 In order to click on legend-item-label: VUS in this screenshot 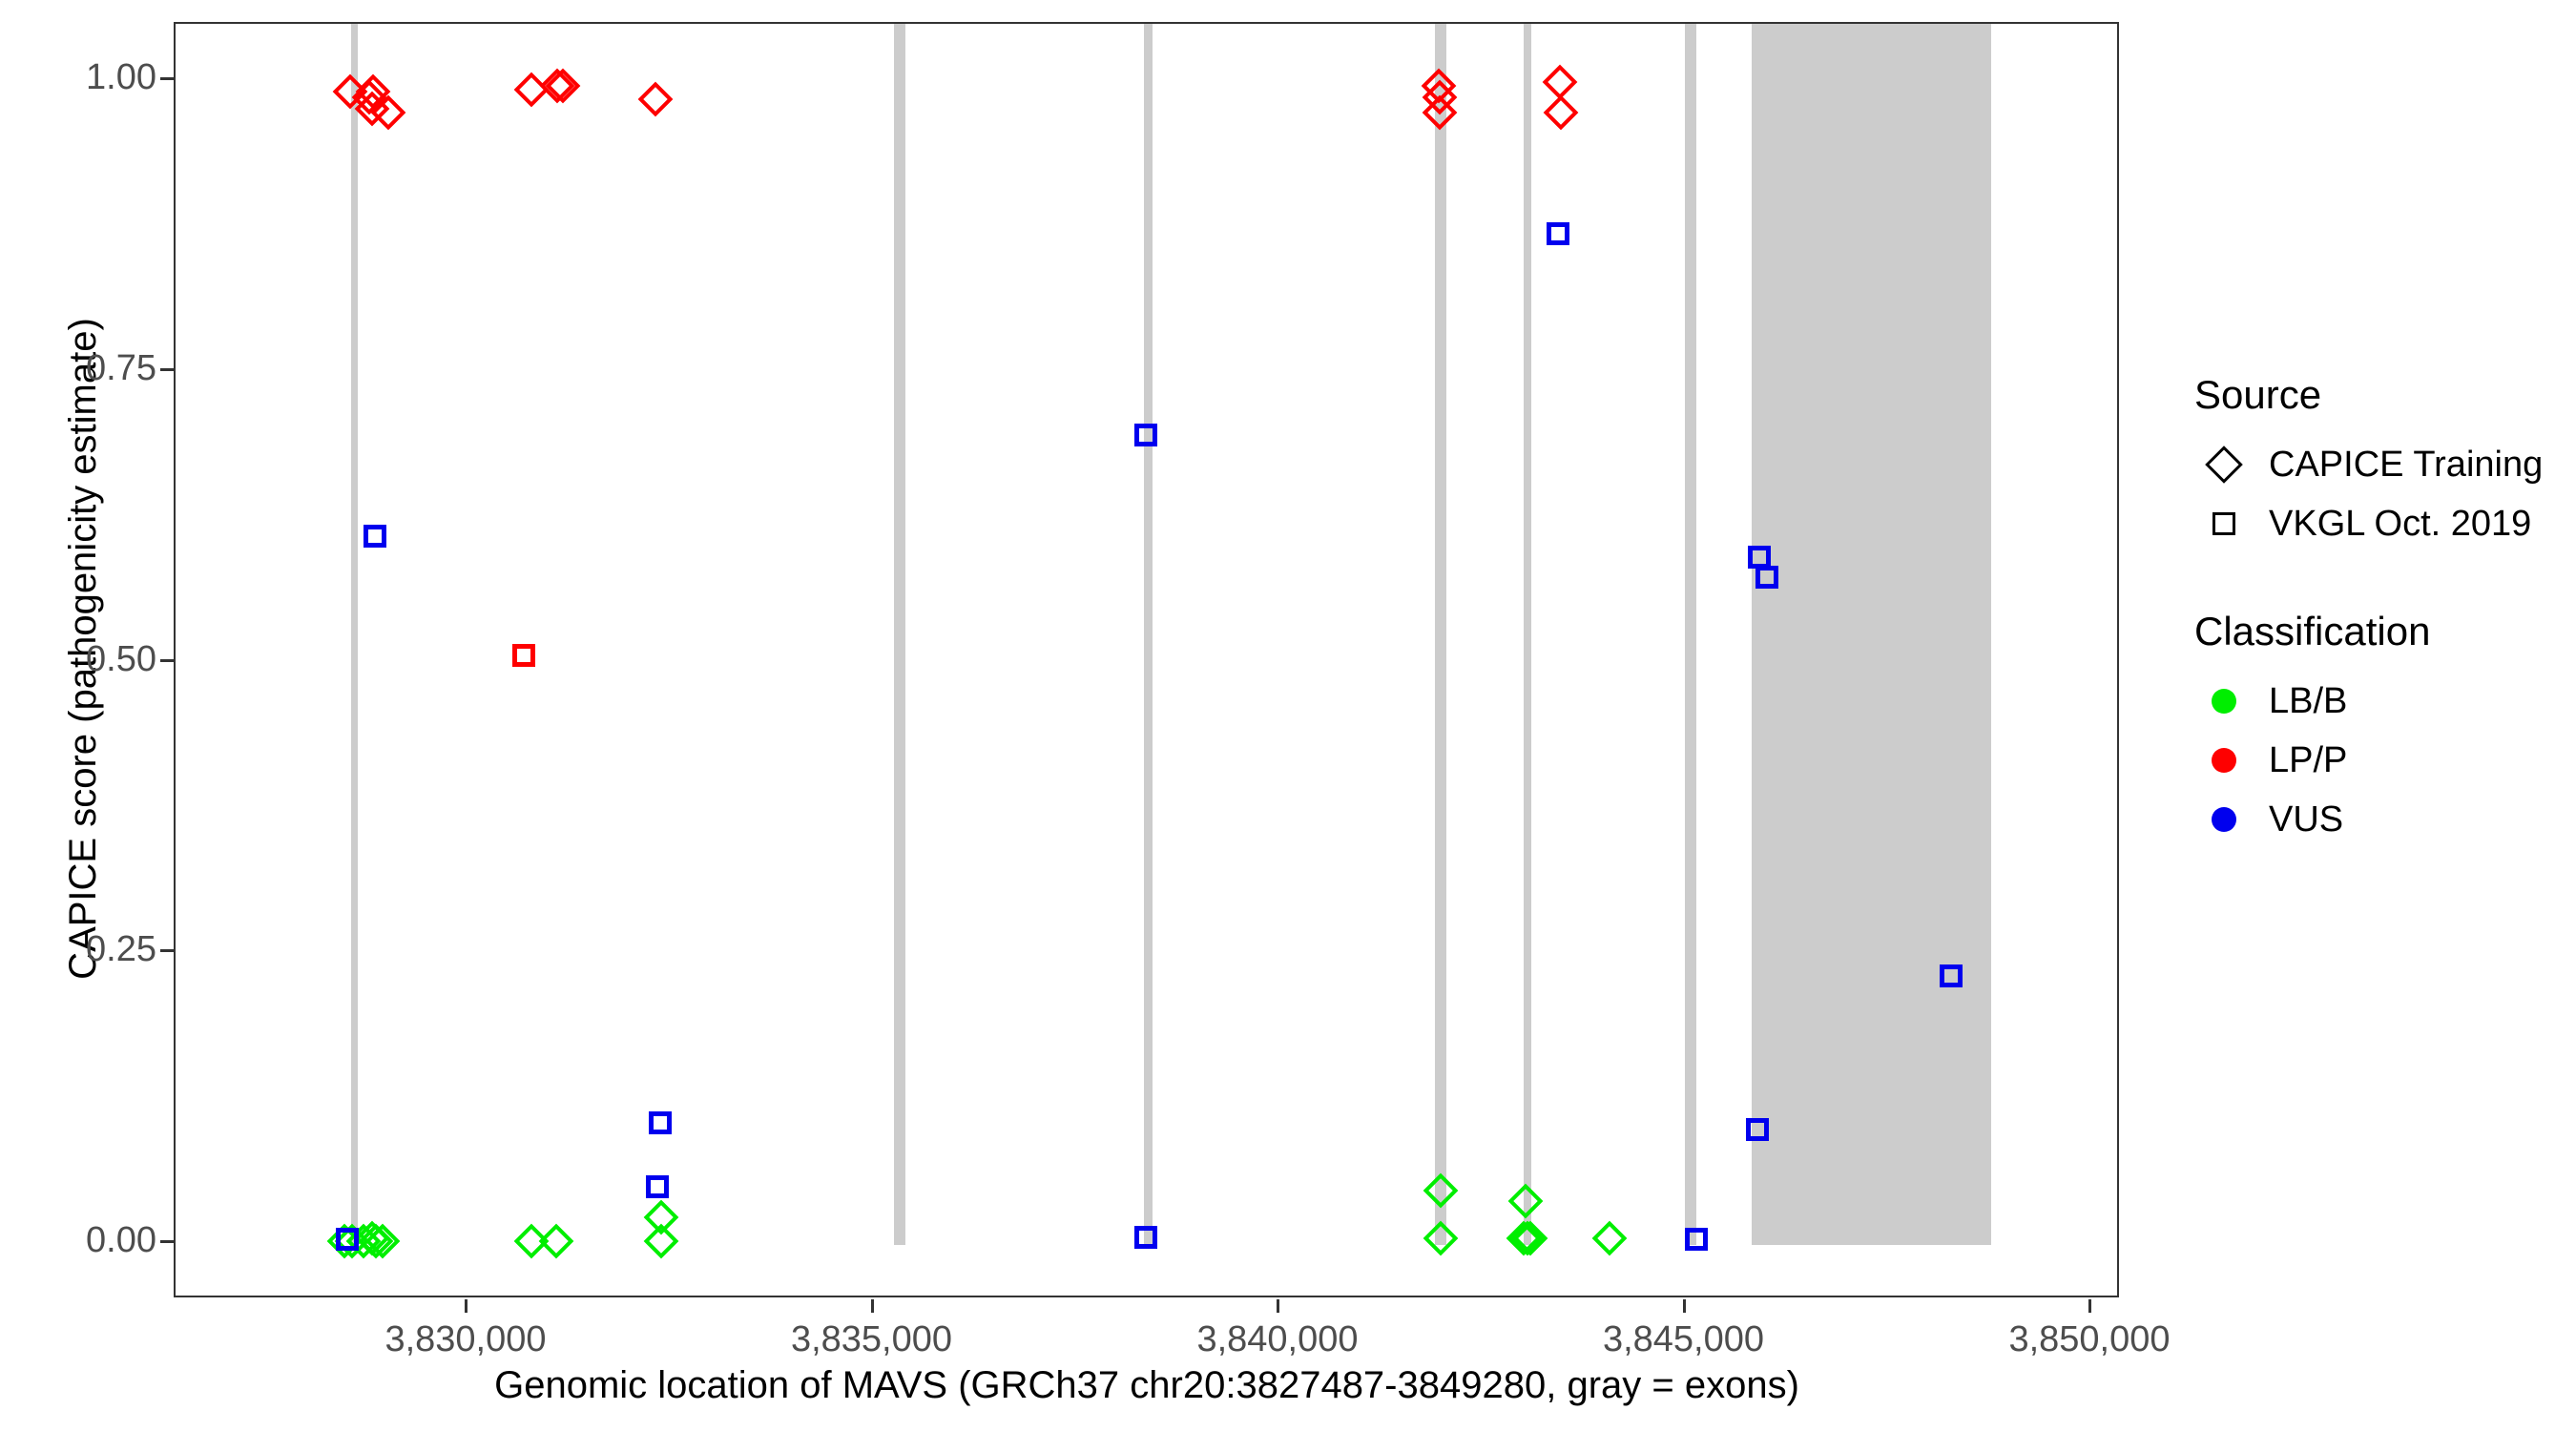, I will do `click(2306, 819)`.